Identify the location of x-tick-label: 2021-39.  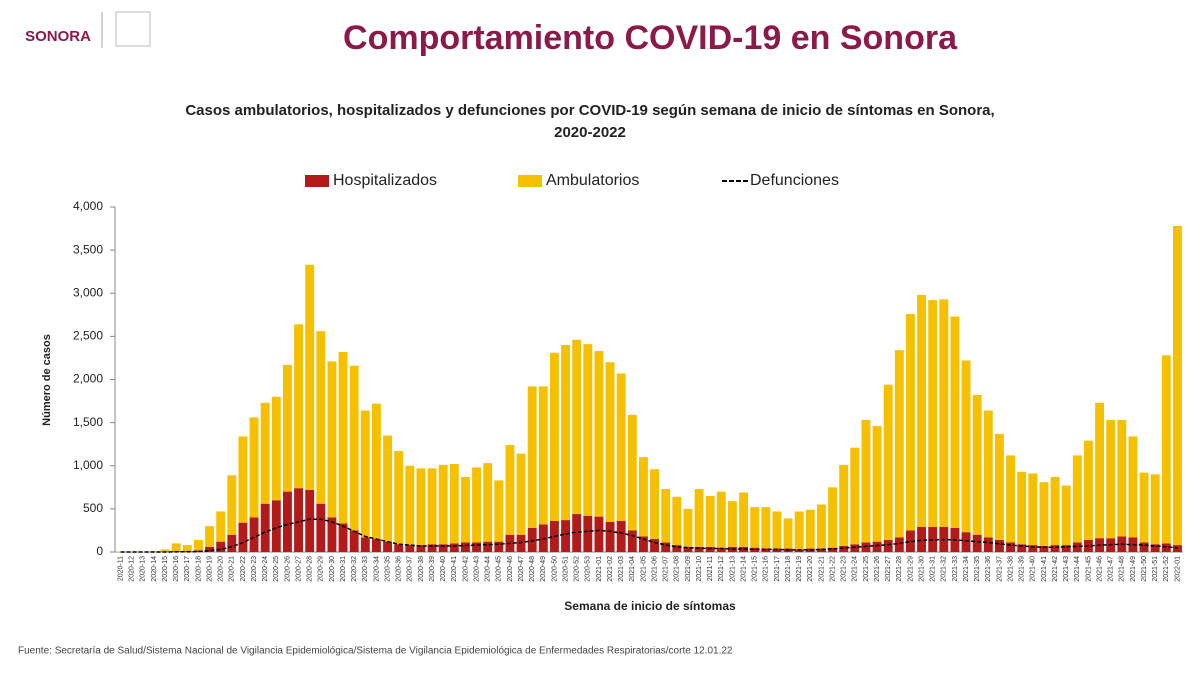
(1022, 569).